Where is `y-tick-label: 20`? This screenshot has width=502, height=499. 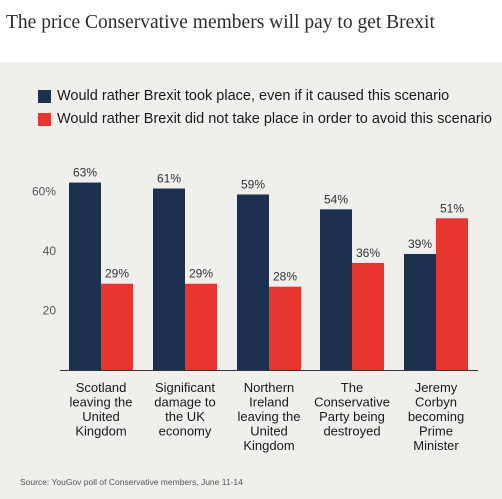
y-tick-label: 20 is located at coordinates (50, 311).